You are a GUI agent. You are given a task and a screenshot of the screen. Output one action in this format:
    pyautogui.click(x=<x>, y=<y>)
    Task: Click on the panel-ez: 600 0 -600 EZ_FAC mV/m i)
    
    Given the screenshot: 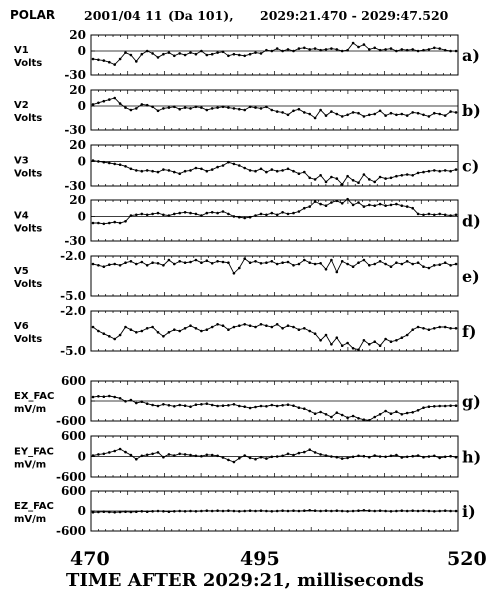 What is the action you would take?
    pyautogui.click(x=245, y=511)
    